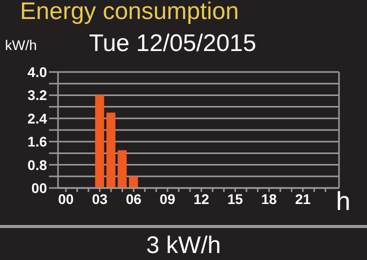 The width and height of the screenshot is (367, 260). Describe the element at coordinates (343, 201) in the screenshot. I see `x-axis-title: h` at that location.